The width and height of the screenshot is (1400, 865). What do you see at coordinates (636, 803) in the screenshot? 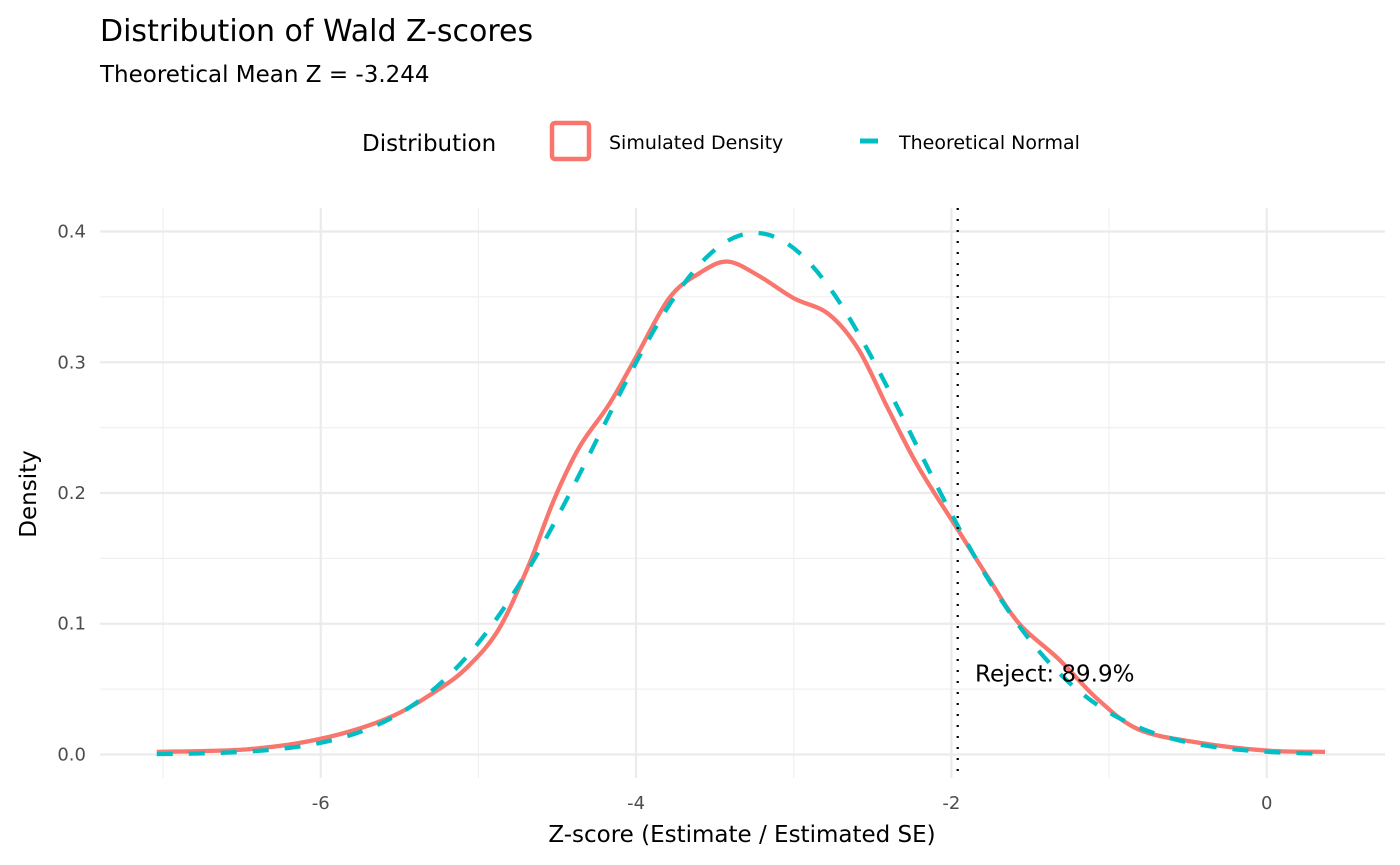
I see `x-tick-label: -4` at bounding box center [636, 803].